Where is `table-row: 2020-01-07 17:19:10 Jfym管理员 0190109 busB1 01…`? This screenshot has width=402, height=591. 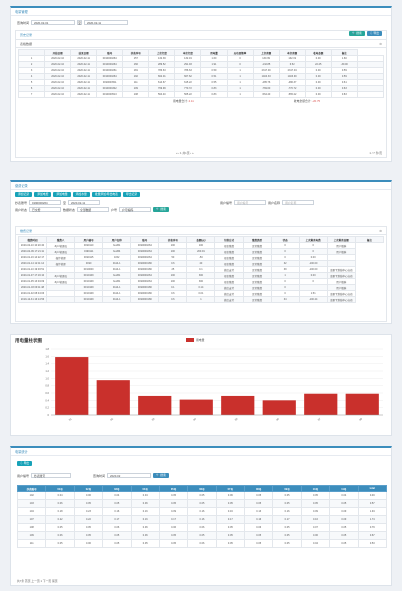
table-row: 2020-01-07 17:19:10 Jfym管理员 0190109 busB1 01… is located at coordinates (200, 275).